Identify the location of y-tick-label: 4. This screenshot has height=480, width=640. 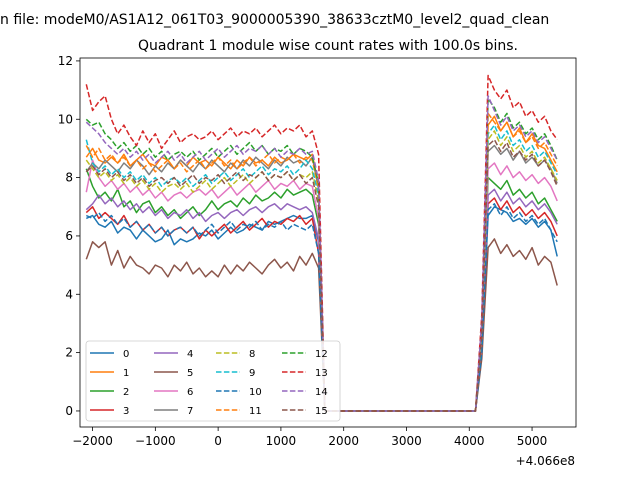
(69, 294).